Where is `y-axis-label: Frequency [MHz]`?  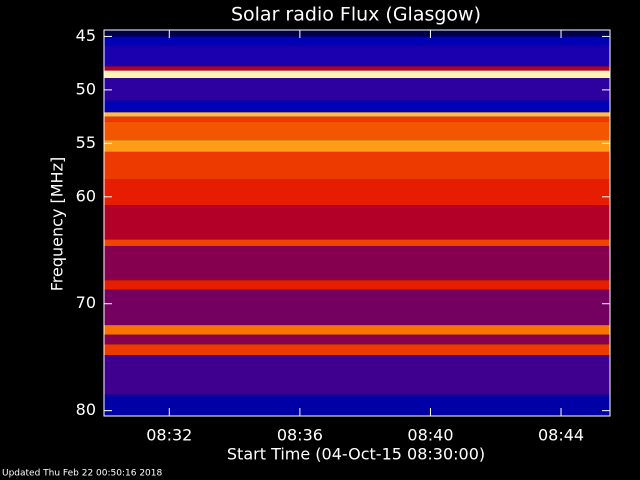 y-axis-label: Frequency [MHz] is located at coordinates (57, 224).